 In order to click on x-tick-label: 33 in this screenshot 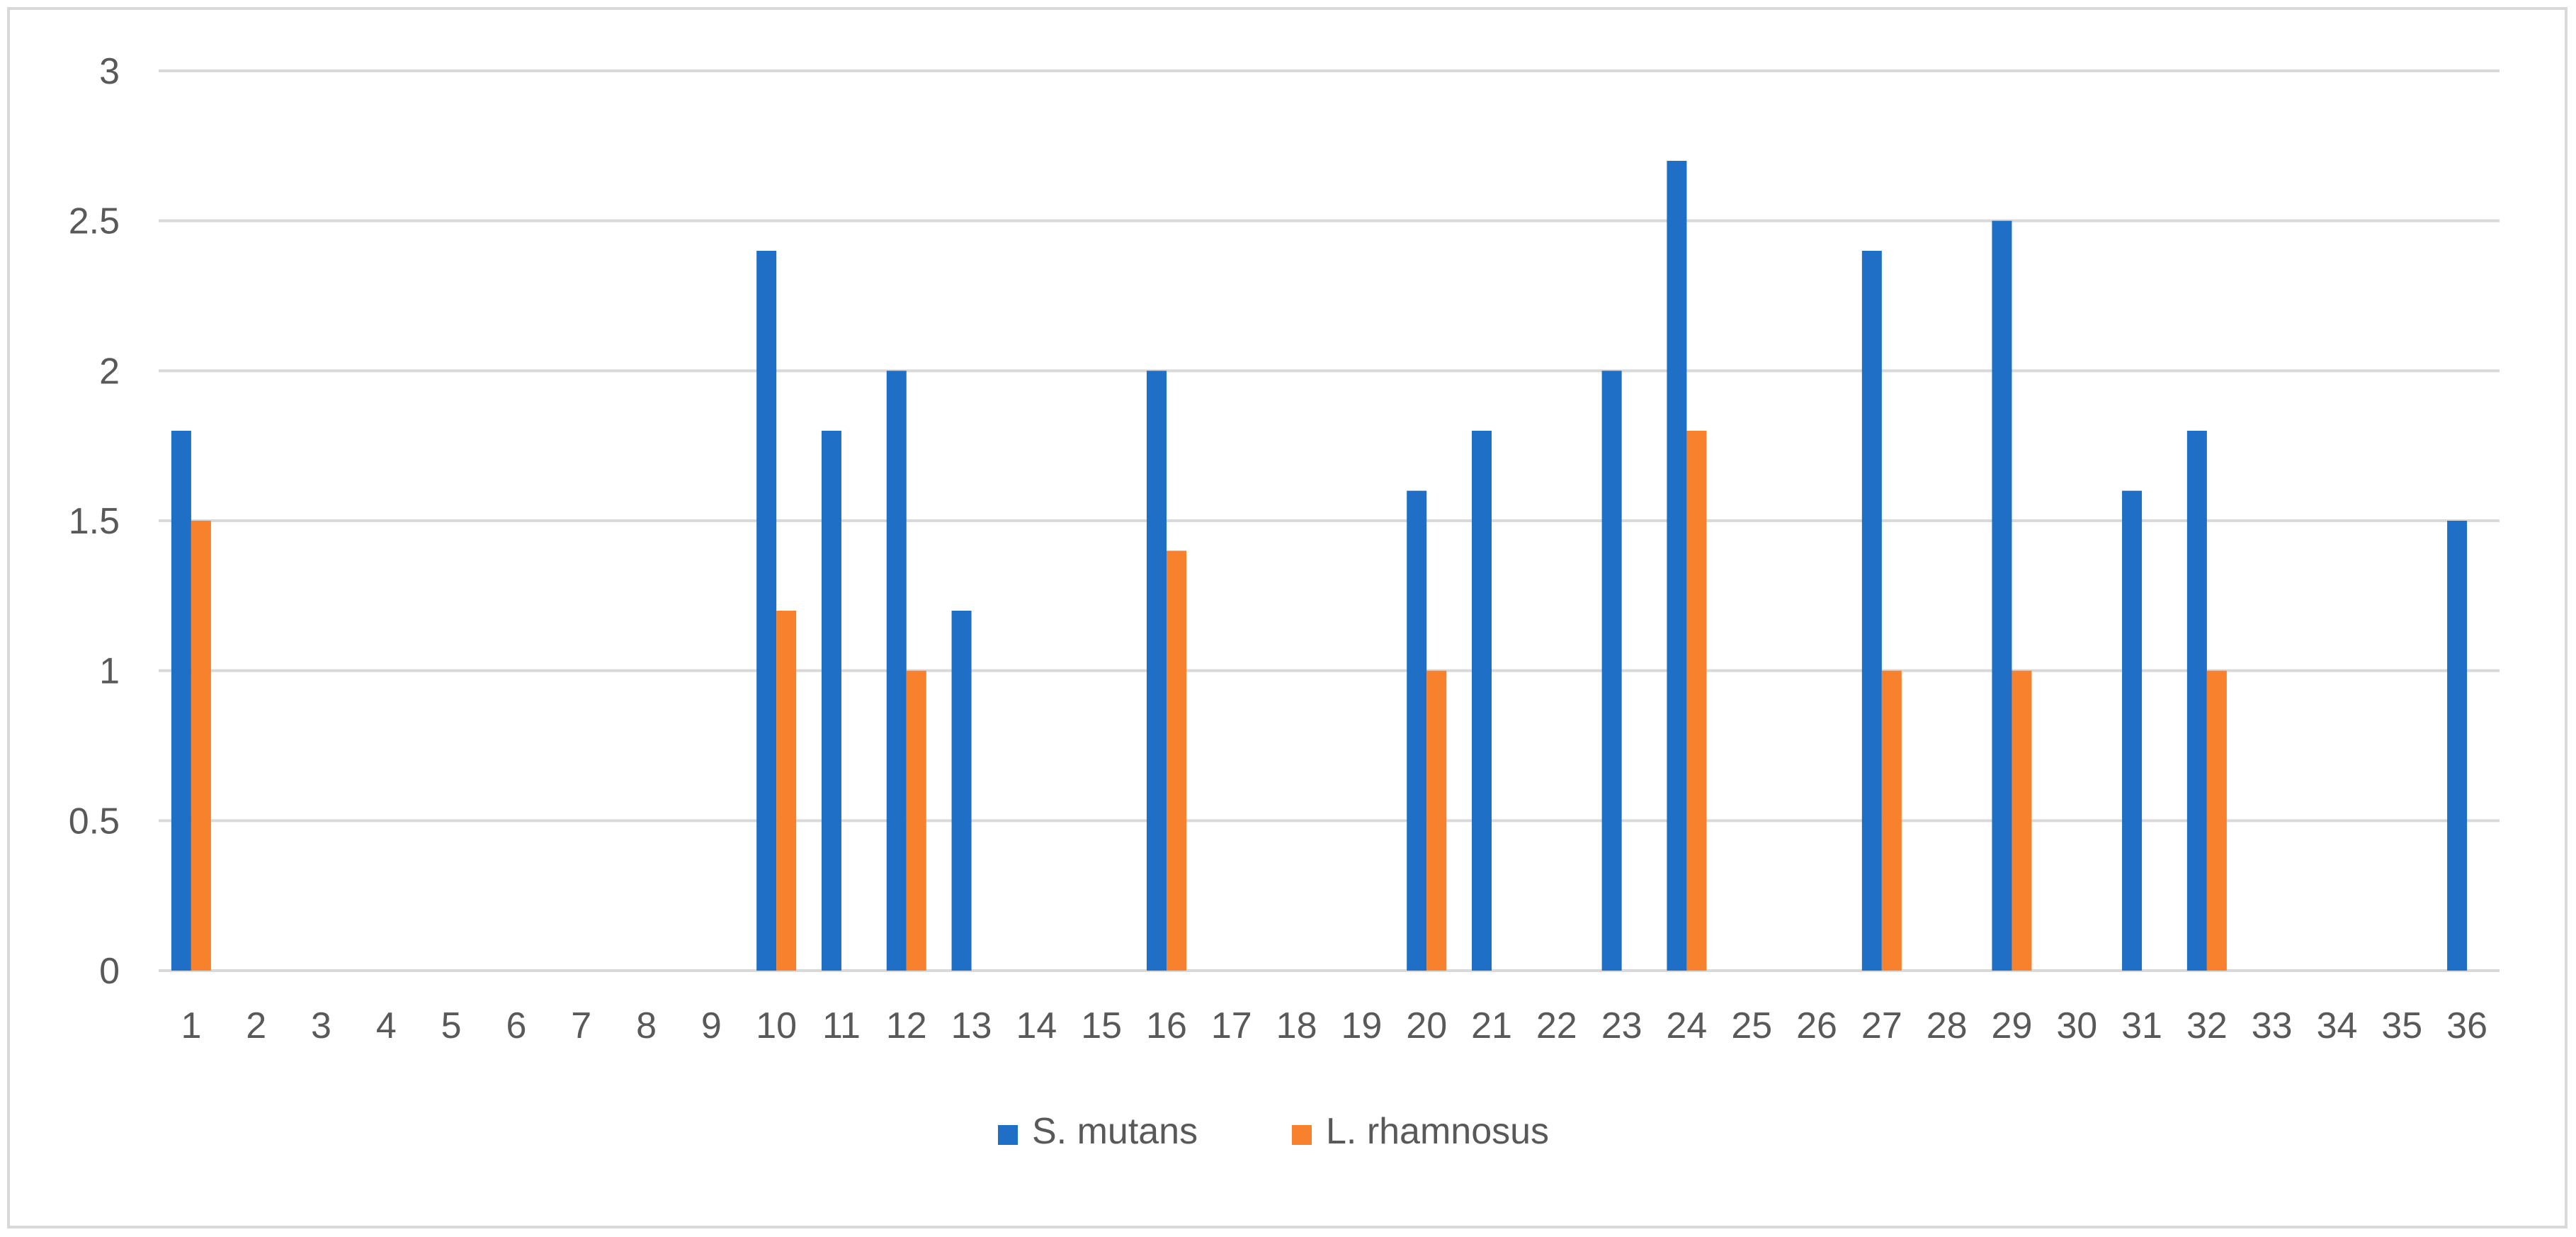, I will do `click(2272, 1025)`.